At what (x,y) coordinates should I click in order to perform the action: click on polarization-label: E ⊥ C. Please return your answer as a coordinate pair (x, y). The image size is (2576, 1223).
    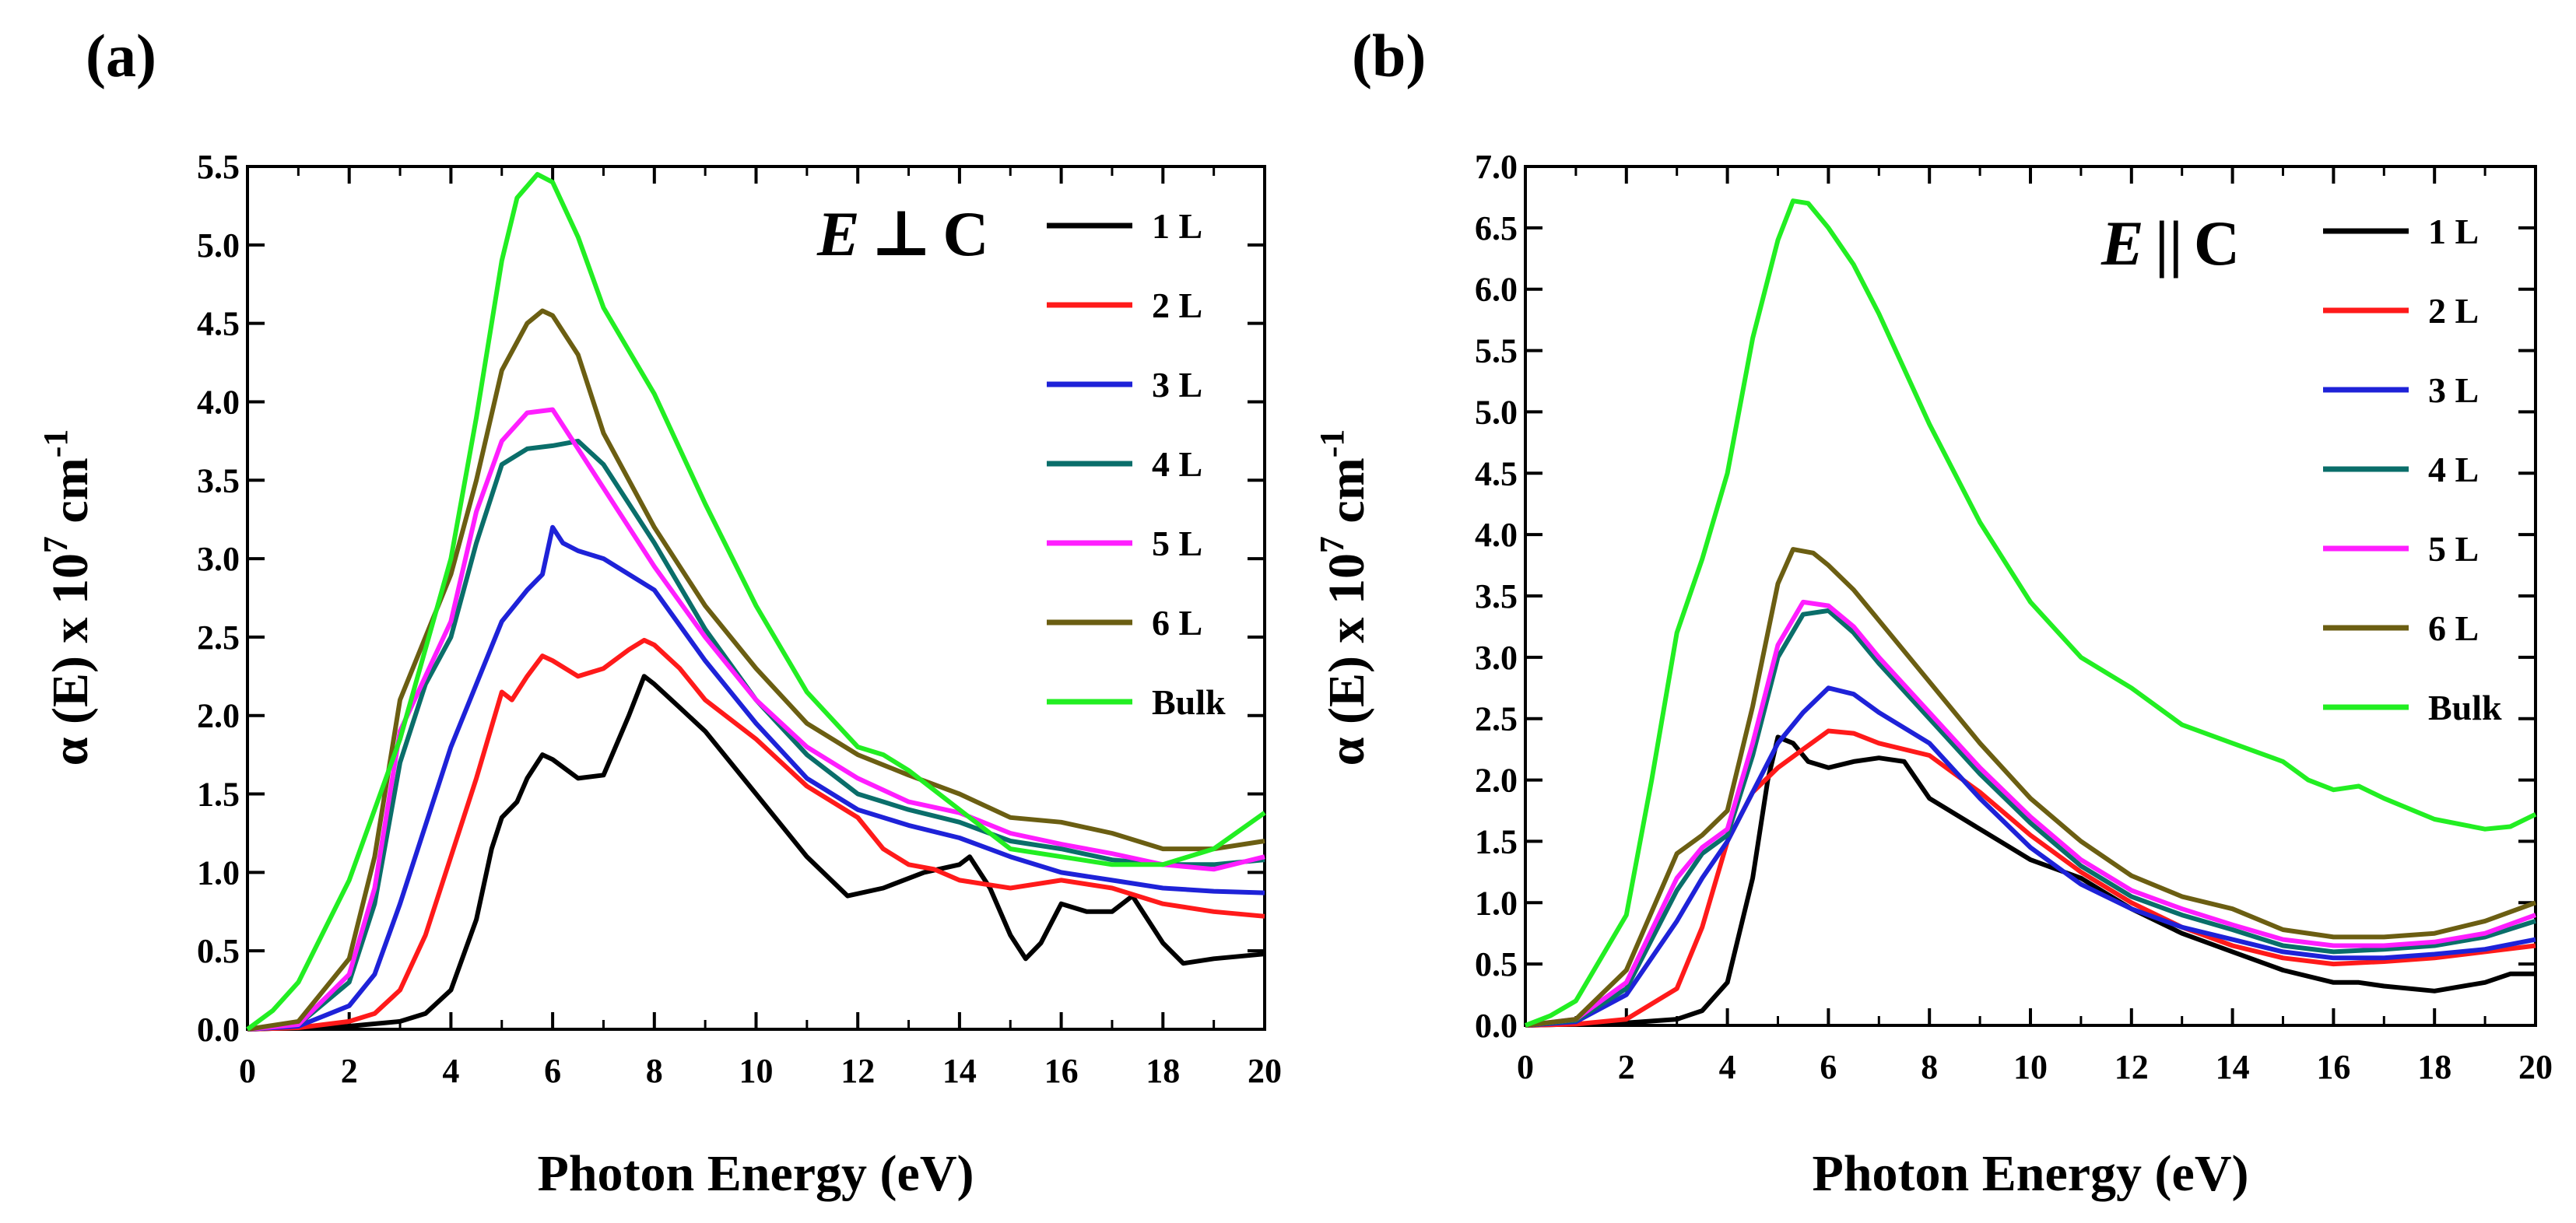
    Looking at the image, I should click on (903, 233).